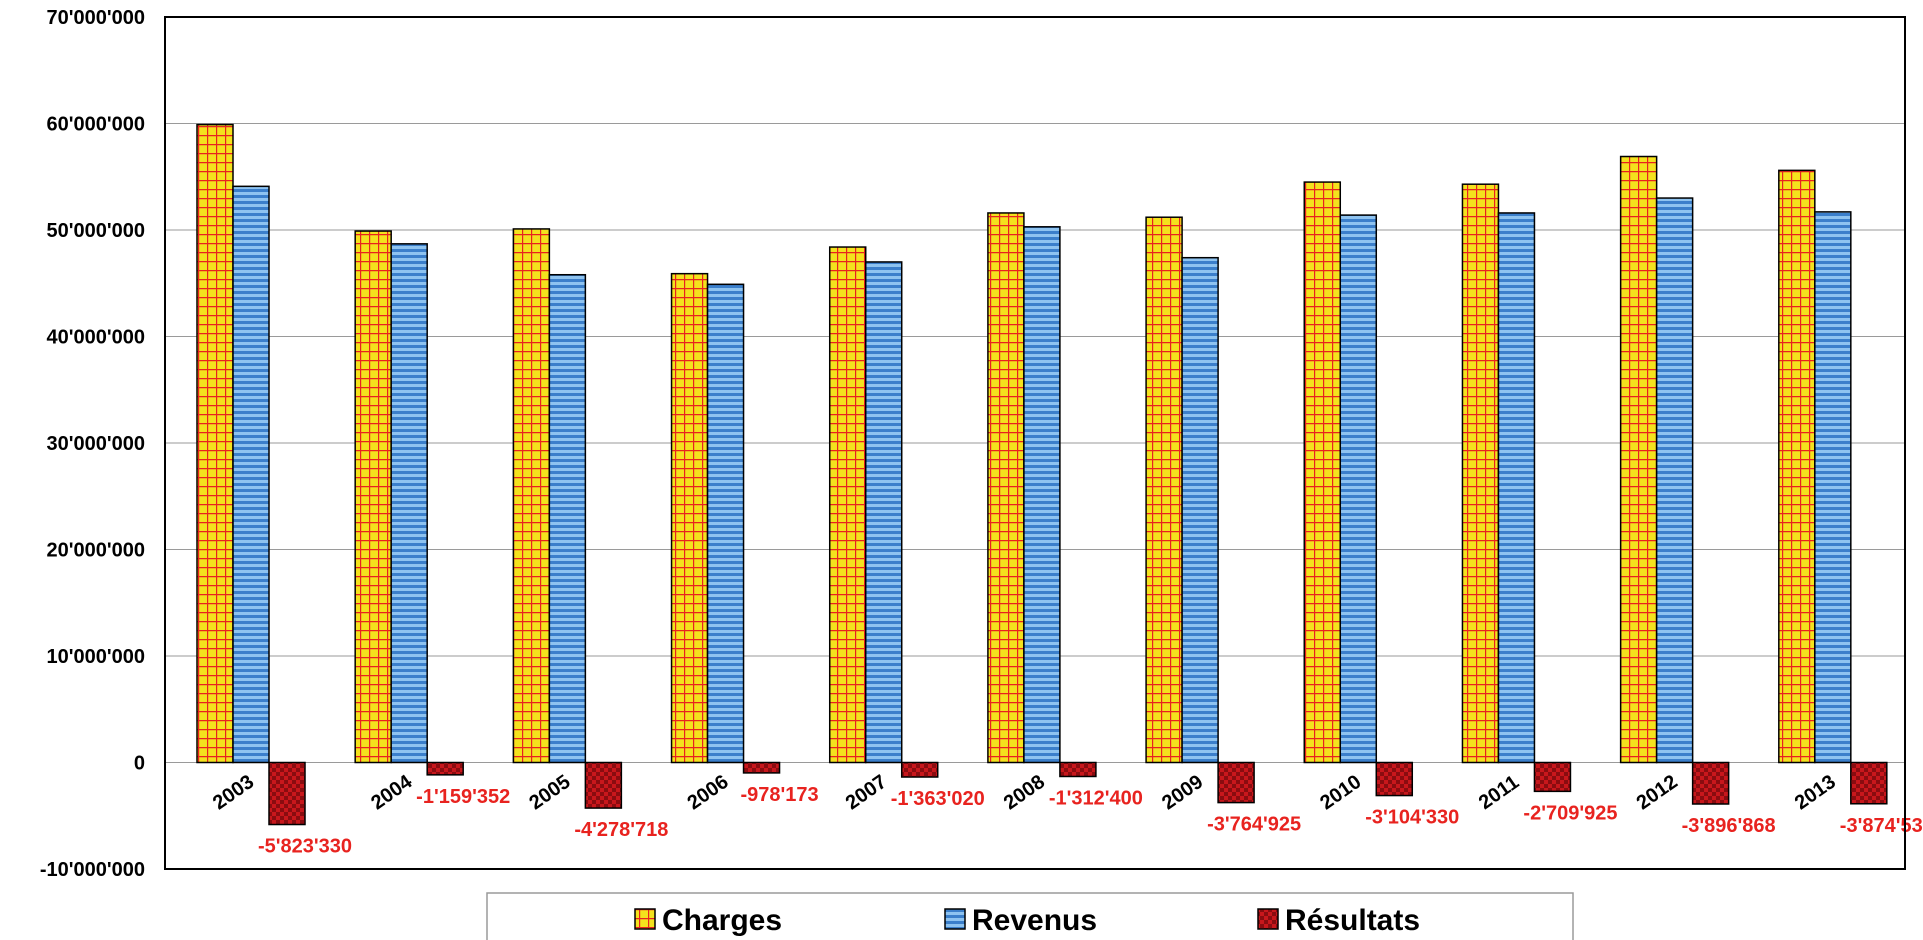  I want to click on data-label: -1'159'352, so click(463, 797).